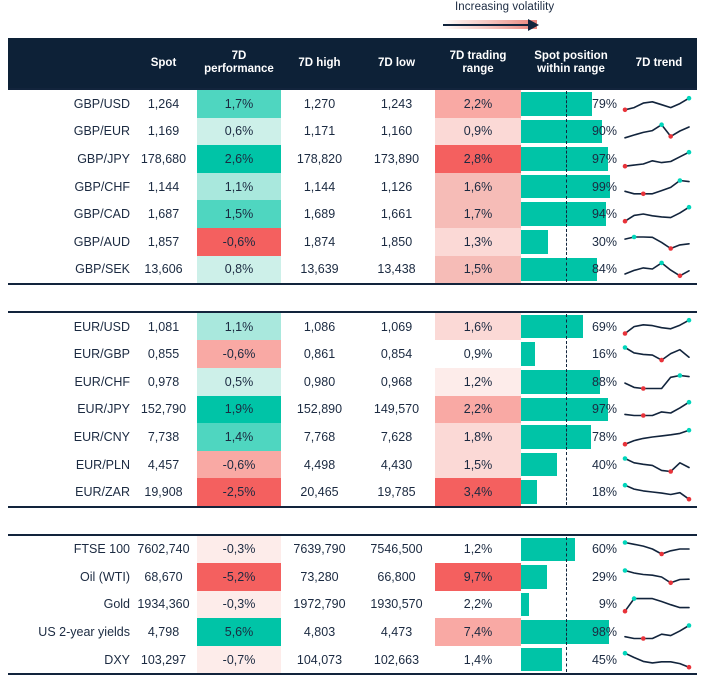 The image size is (705, 675). What do you see at coordinates (352, 131) in the screenshot?
I see `table-row: GBP/EUR 1,169 0,6% 1,171 1,160 0,9% 90%` at bounding box center [352, 131].